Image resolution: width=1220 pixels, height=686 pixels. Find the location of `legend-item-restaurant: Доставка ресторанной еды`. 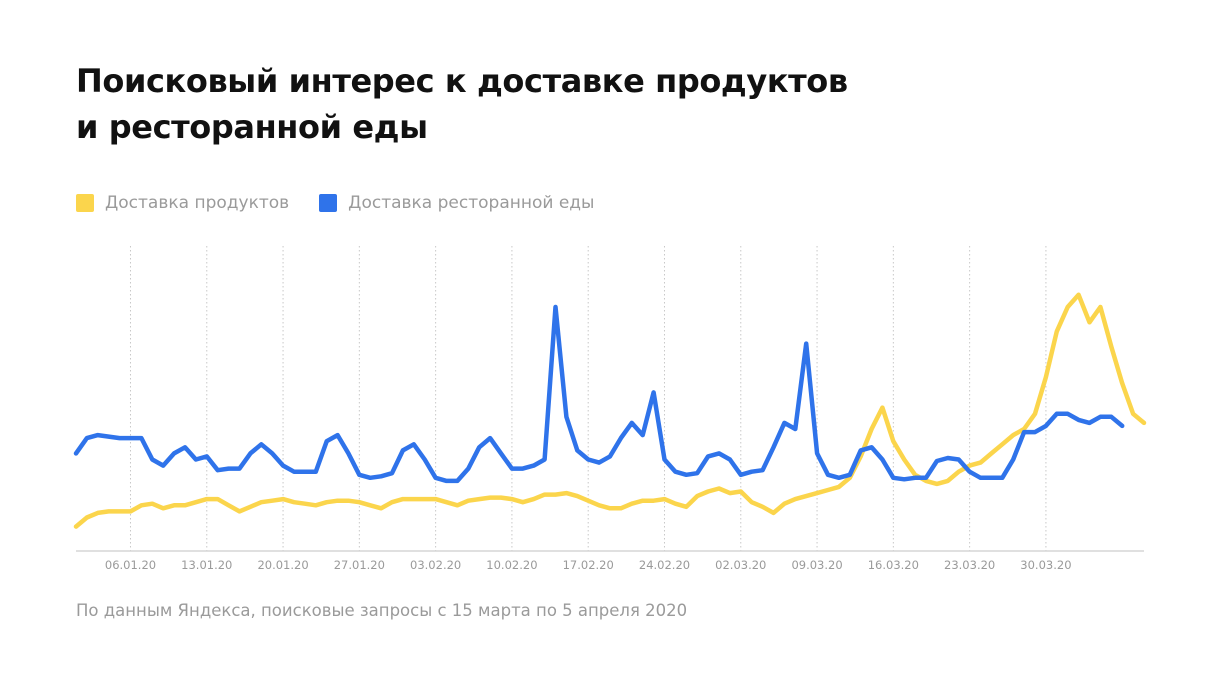

legend-item-restaurant: Доставка ресторанной еды is located at coordinates (456, 203).